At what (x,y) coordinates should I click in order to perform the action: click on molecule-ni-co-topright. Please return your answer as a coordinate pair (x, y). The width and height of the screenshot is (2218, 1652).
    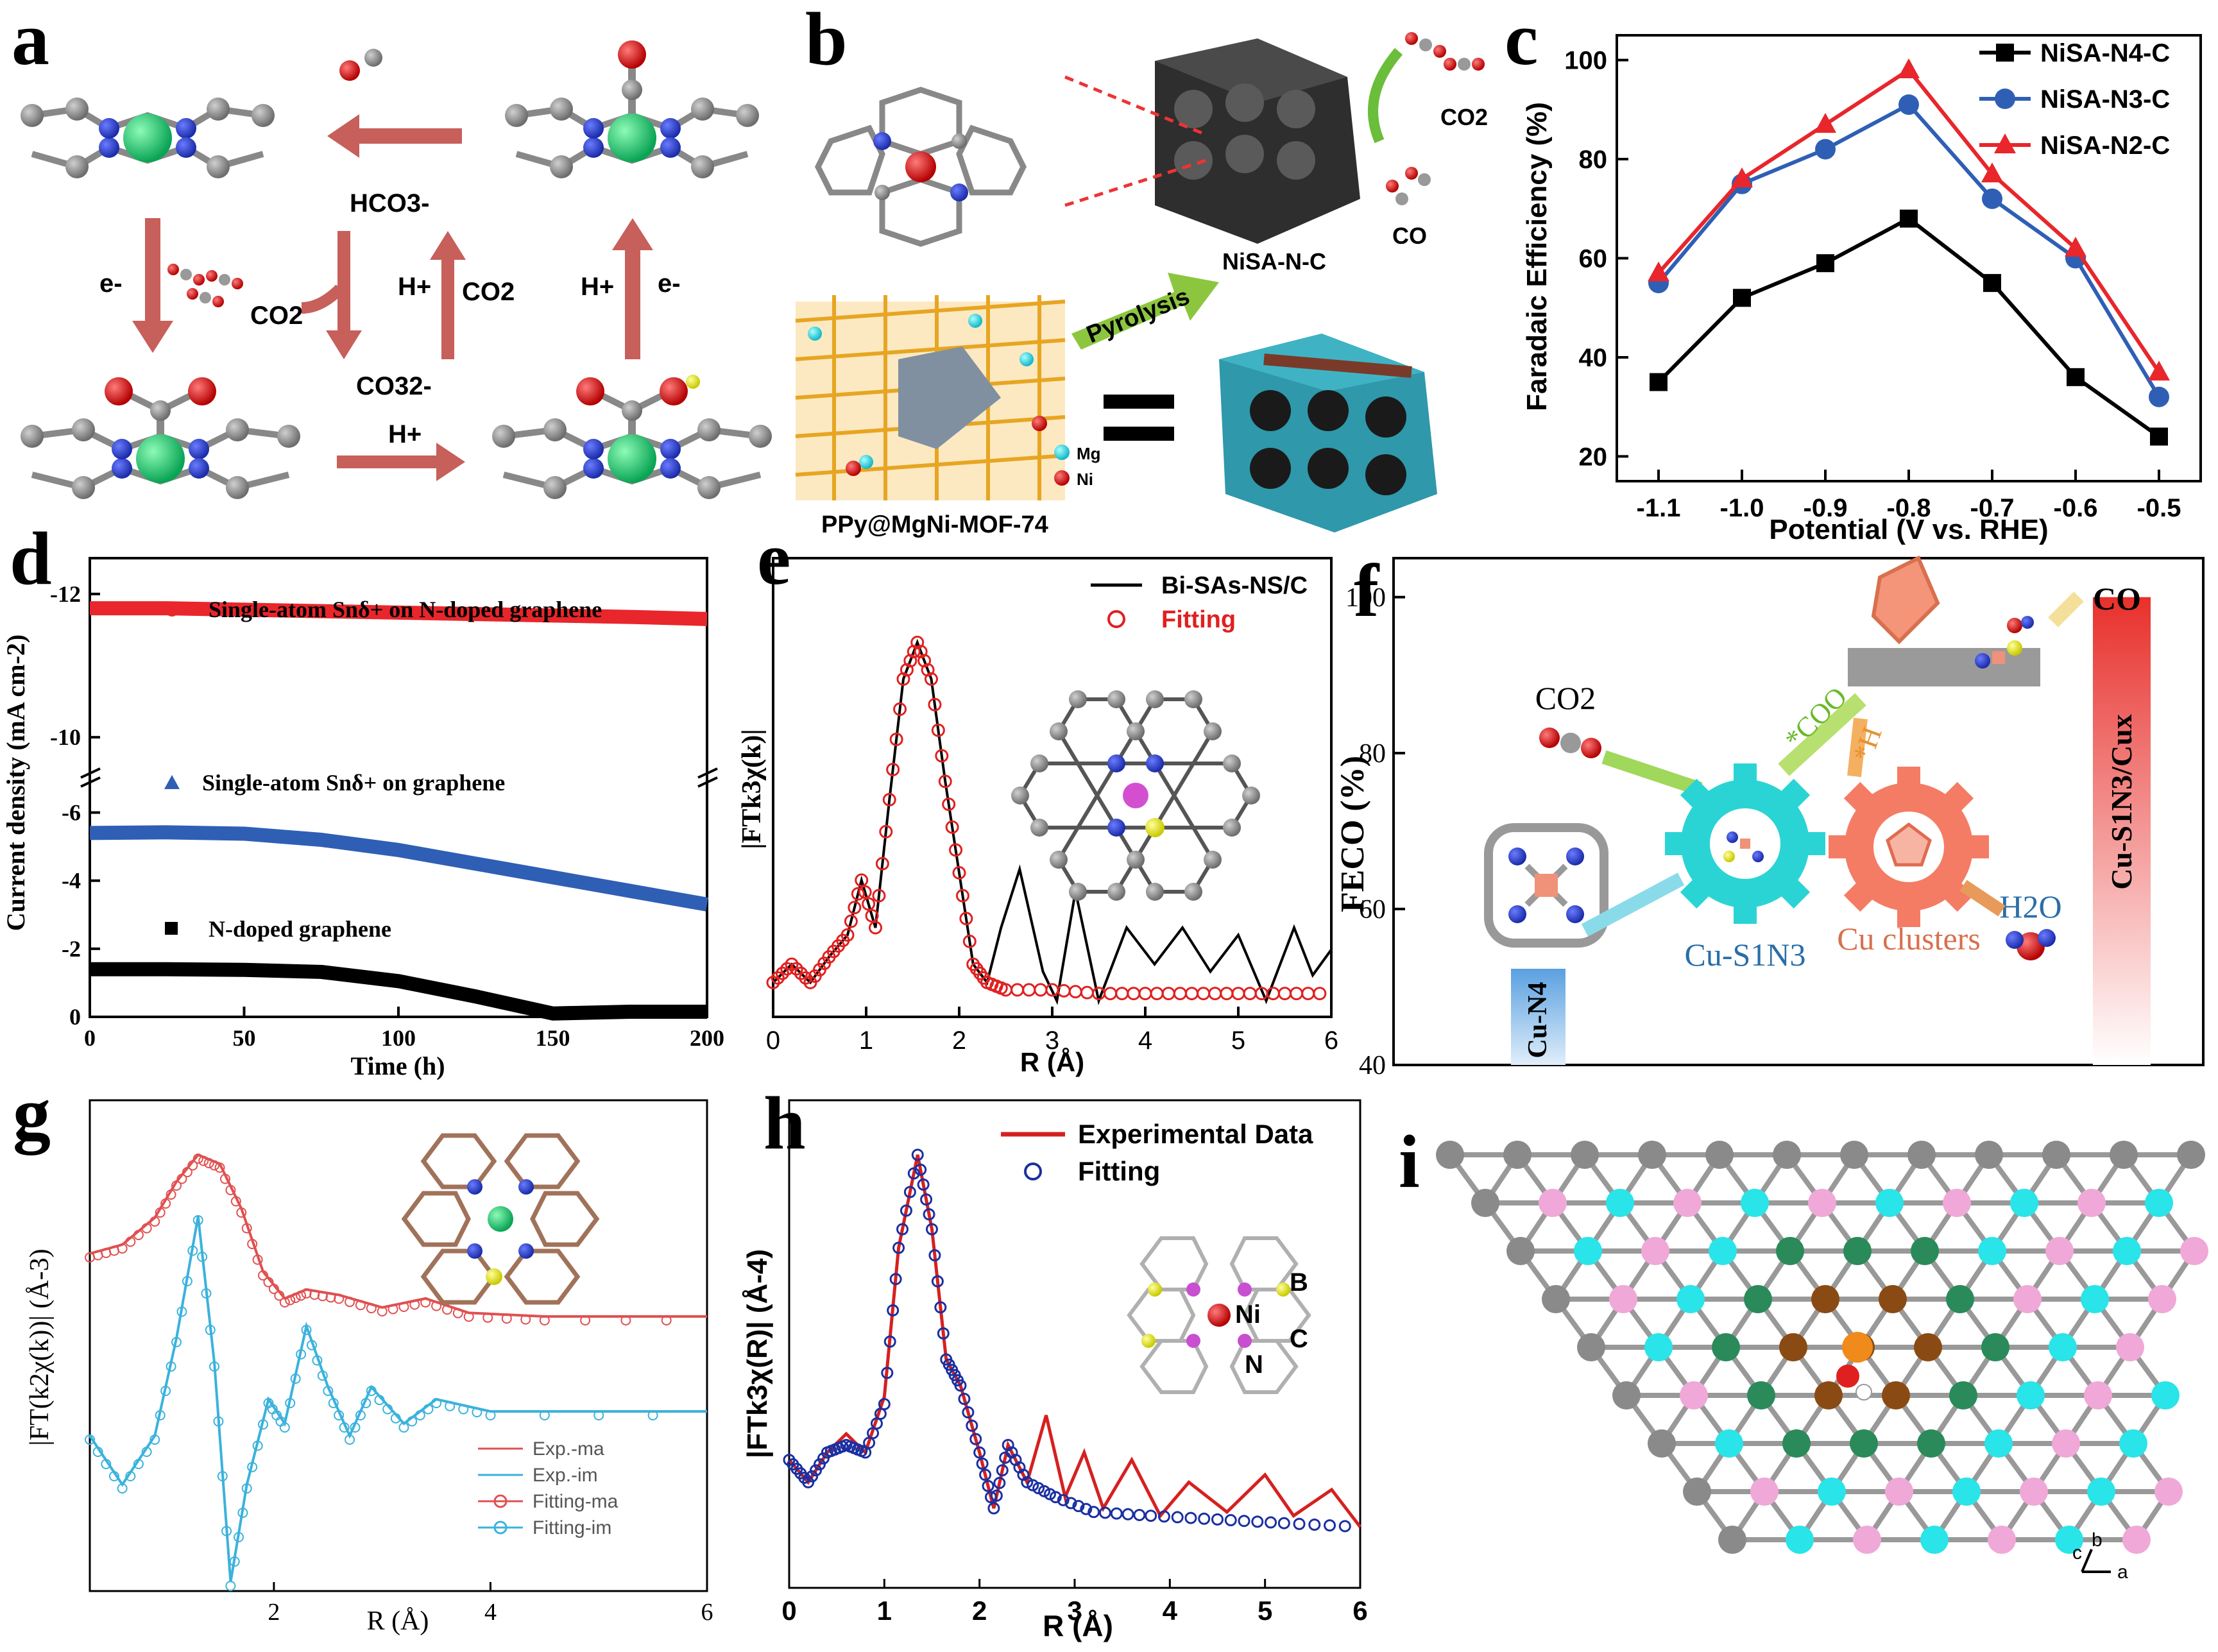
    Looking at the image, I should click on (632, 109).